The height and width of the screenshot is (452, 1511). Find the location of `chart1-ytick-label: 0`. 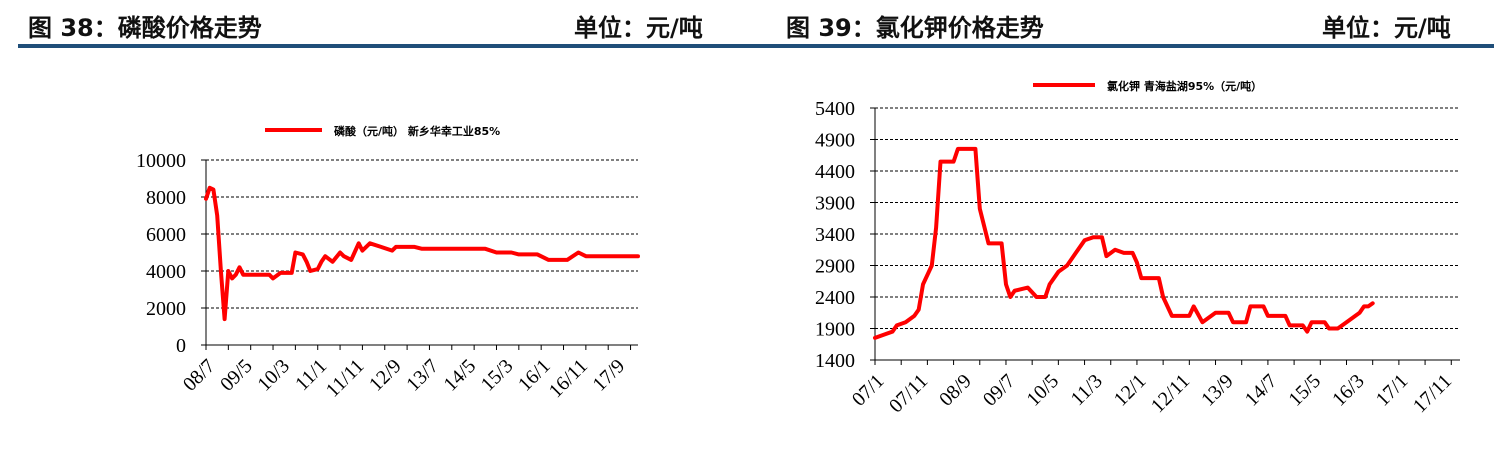

chart1-ytick-label: 0 is located at coordinates (181, 346).